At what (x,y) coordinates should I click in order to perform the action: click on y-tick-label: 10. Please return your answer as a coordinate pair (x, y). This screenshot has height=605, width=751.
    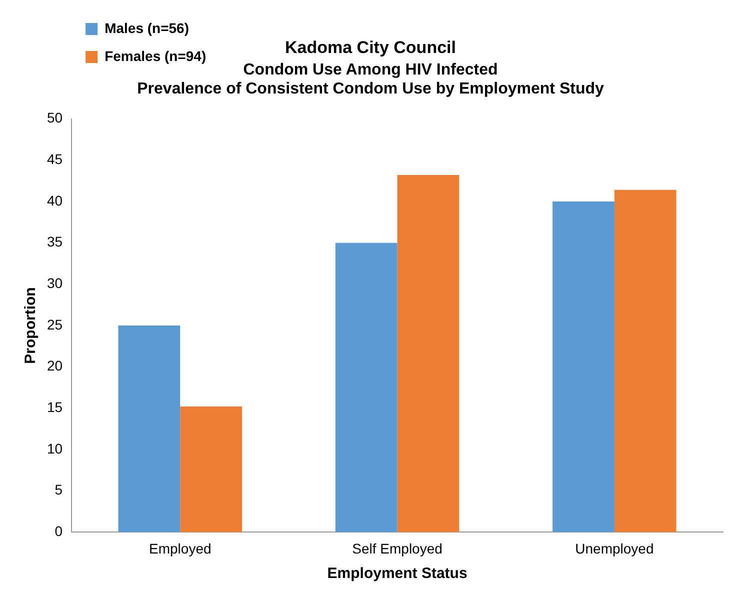
    Looking at the image, I should click on (54, 448).